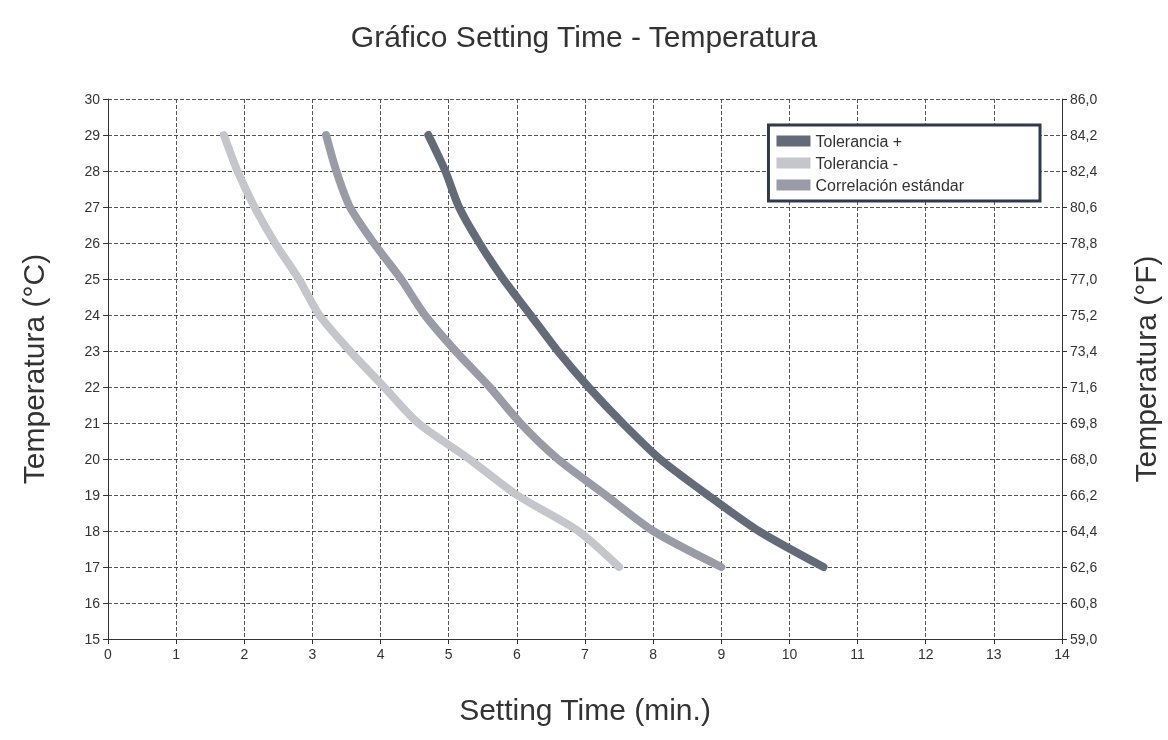 This screenshot has width=1168, height=740. I want to click on x-tick-label: 9, so click(721, 654).